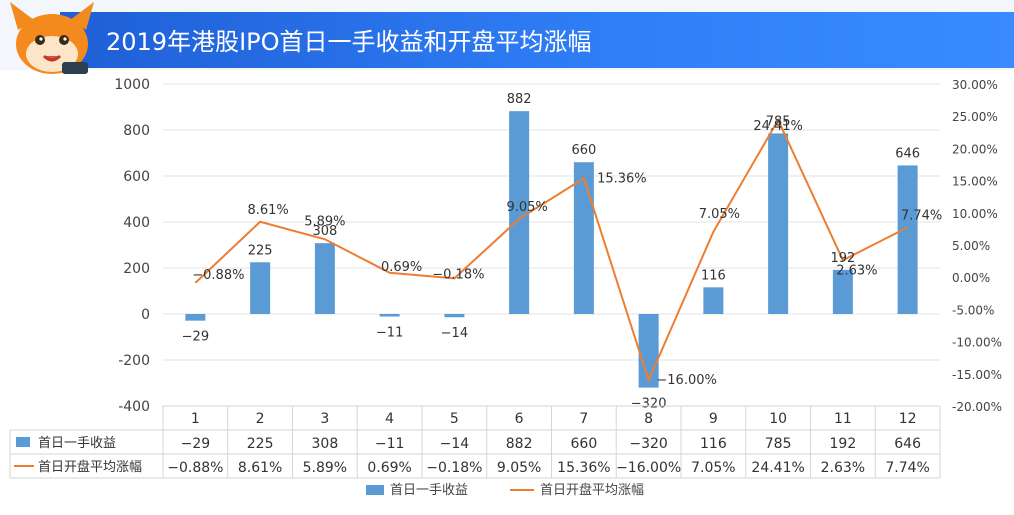 The width and height of the screenshot is (1014, 515). Describe the element at coordinates (136, 131) in the screenshot. I see `y-left-tick-label: 800` at that location.